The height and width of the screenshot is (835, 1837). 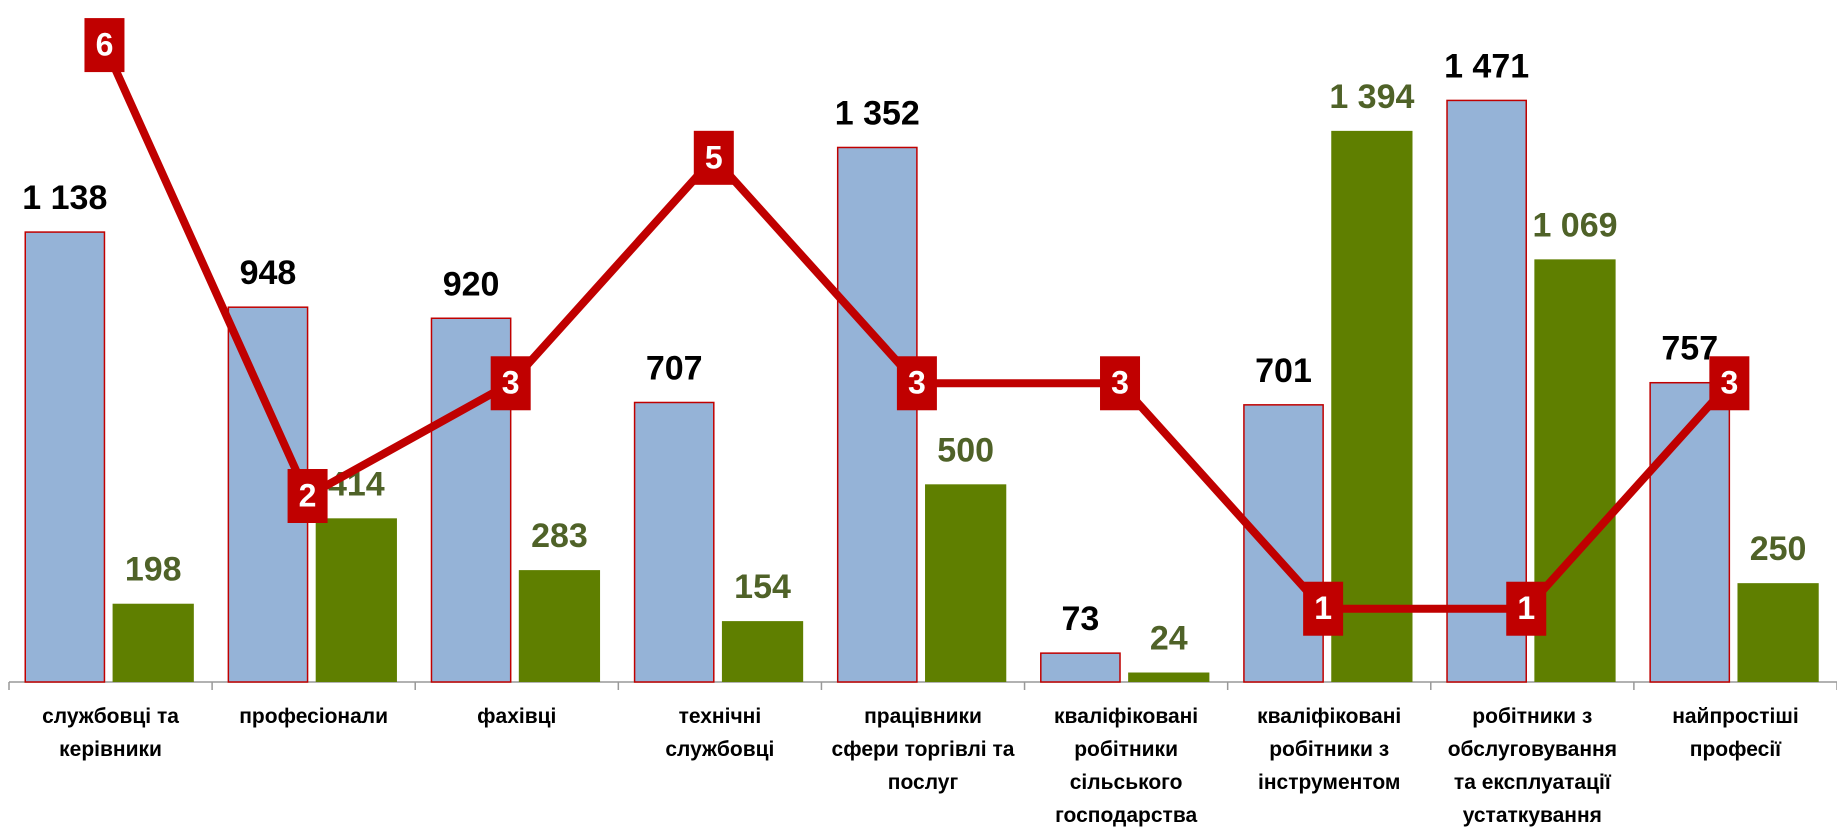 What do you see at coordinates (268, 273) in the screenshot?
I see `data-label: 948` at bounding box center [268, 273].